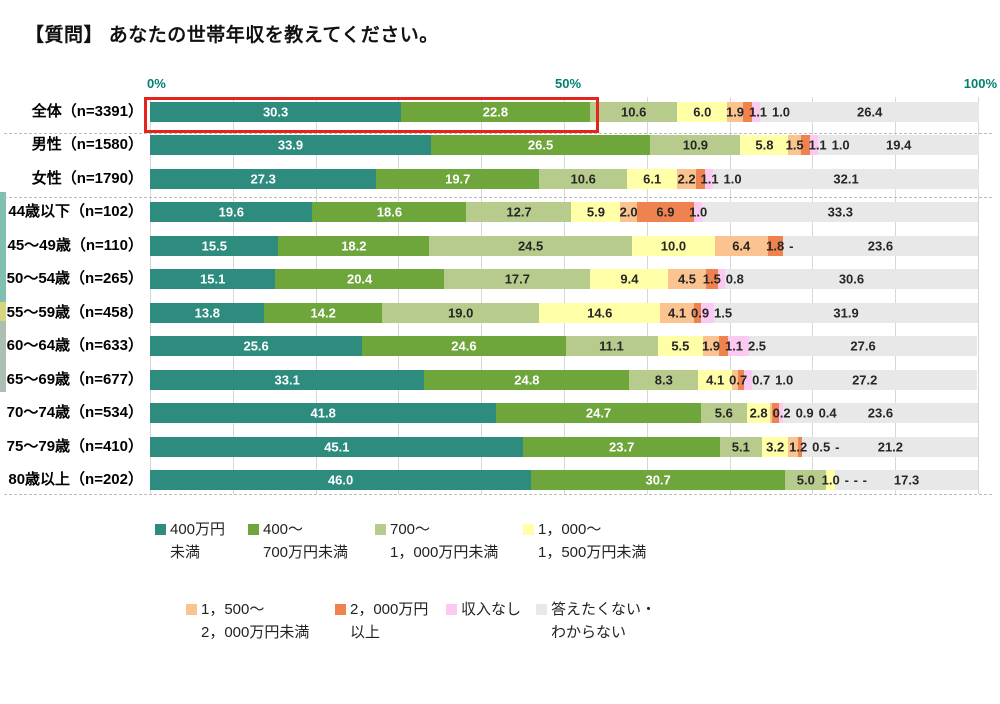 Image resolution: width=1000 pixels, height=704 pixels. Describe the element at coordinates (665, 212) in the screenshot. I see `value-label: 6.9` at that location.